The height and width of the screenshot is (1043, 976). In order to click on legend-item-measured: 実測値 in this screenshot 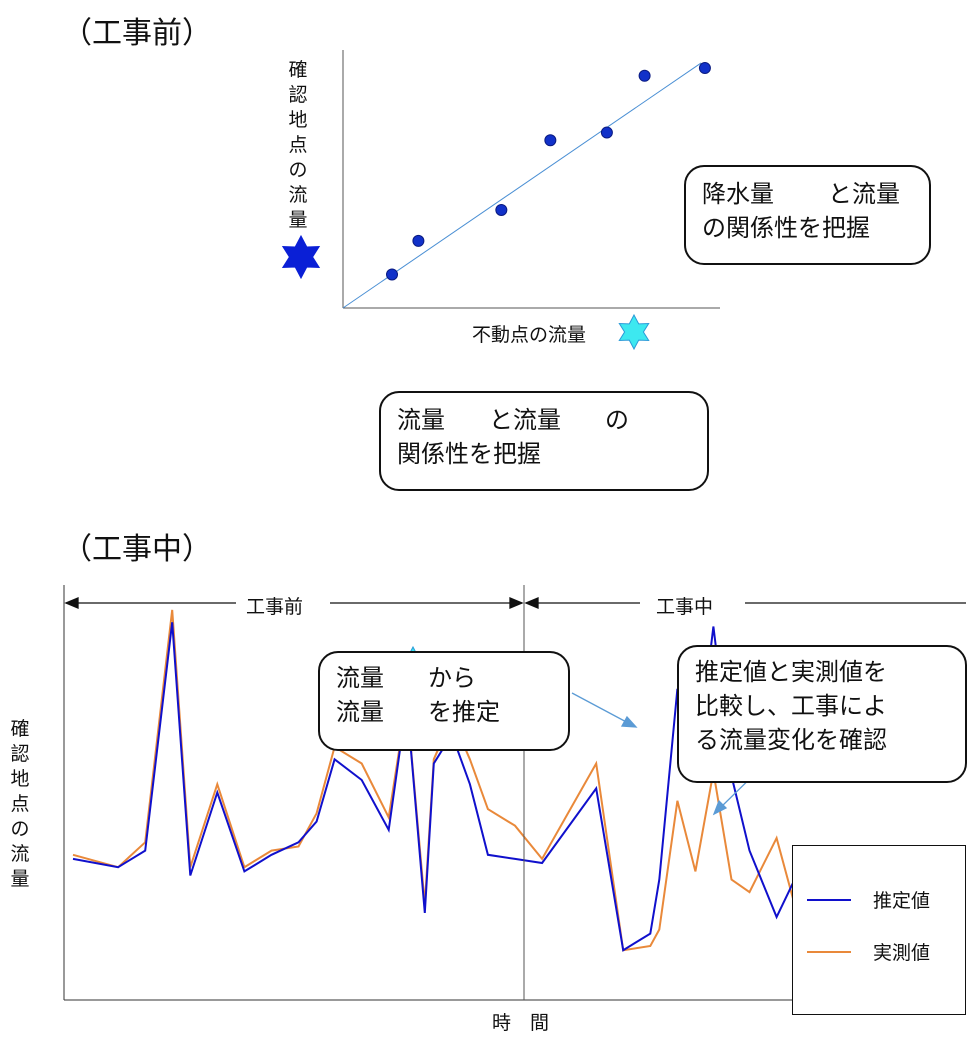, I will do `click(868, 951)`.